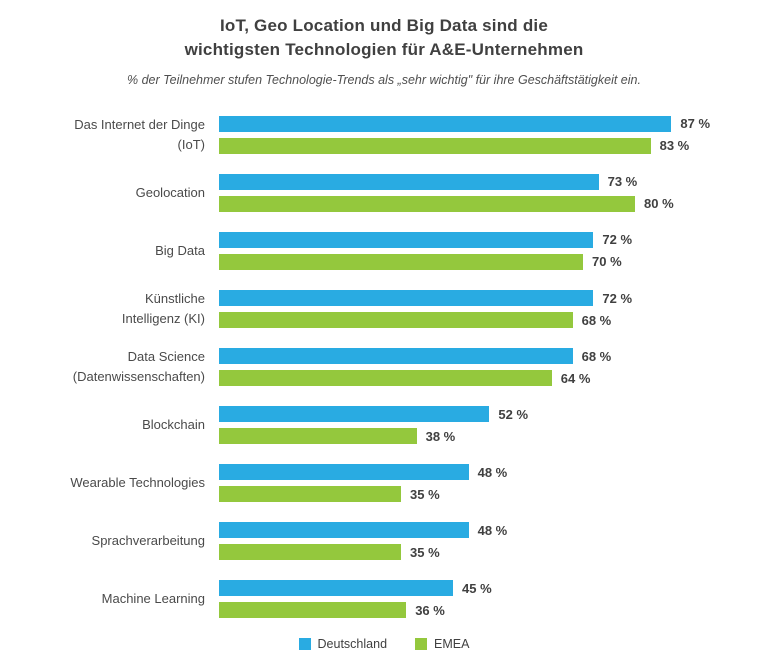  I want to click on chart-row: Big Data 72 % 70 %, so click(384, 251).